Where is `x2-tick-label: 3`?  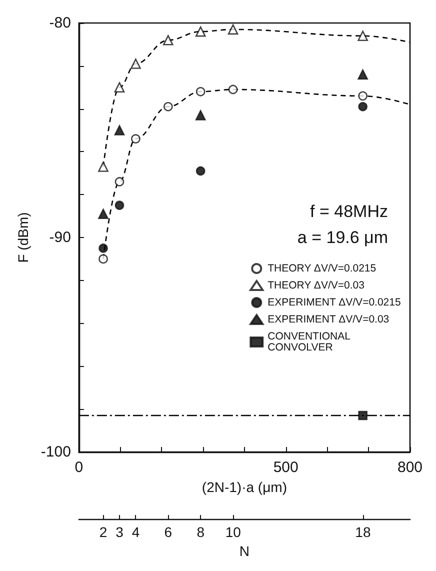
x2-tick-label: 3 is located at coordinates (120, 532).